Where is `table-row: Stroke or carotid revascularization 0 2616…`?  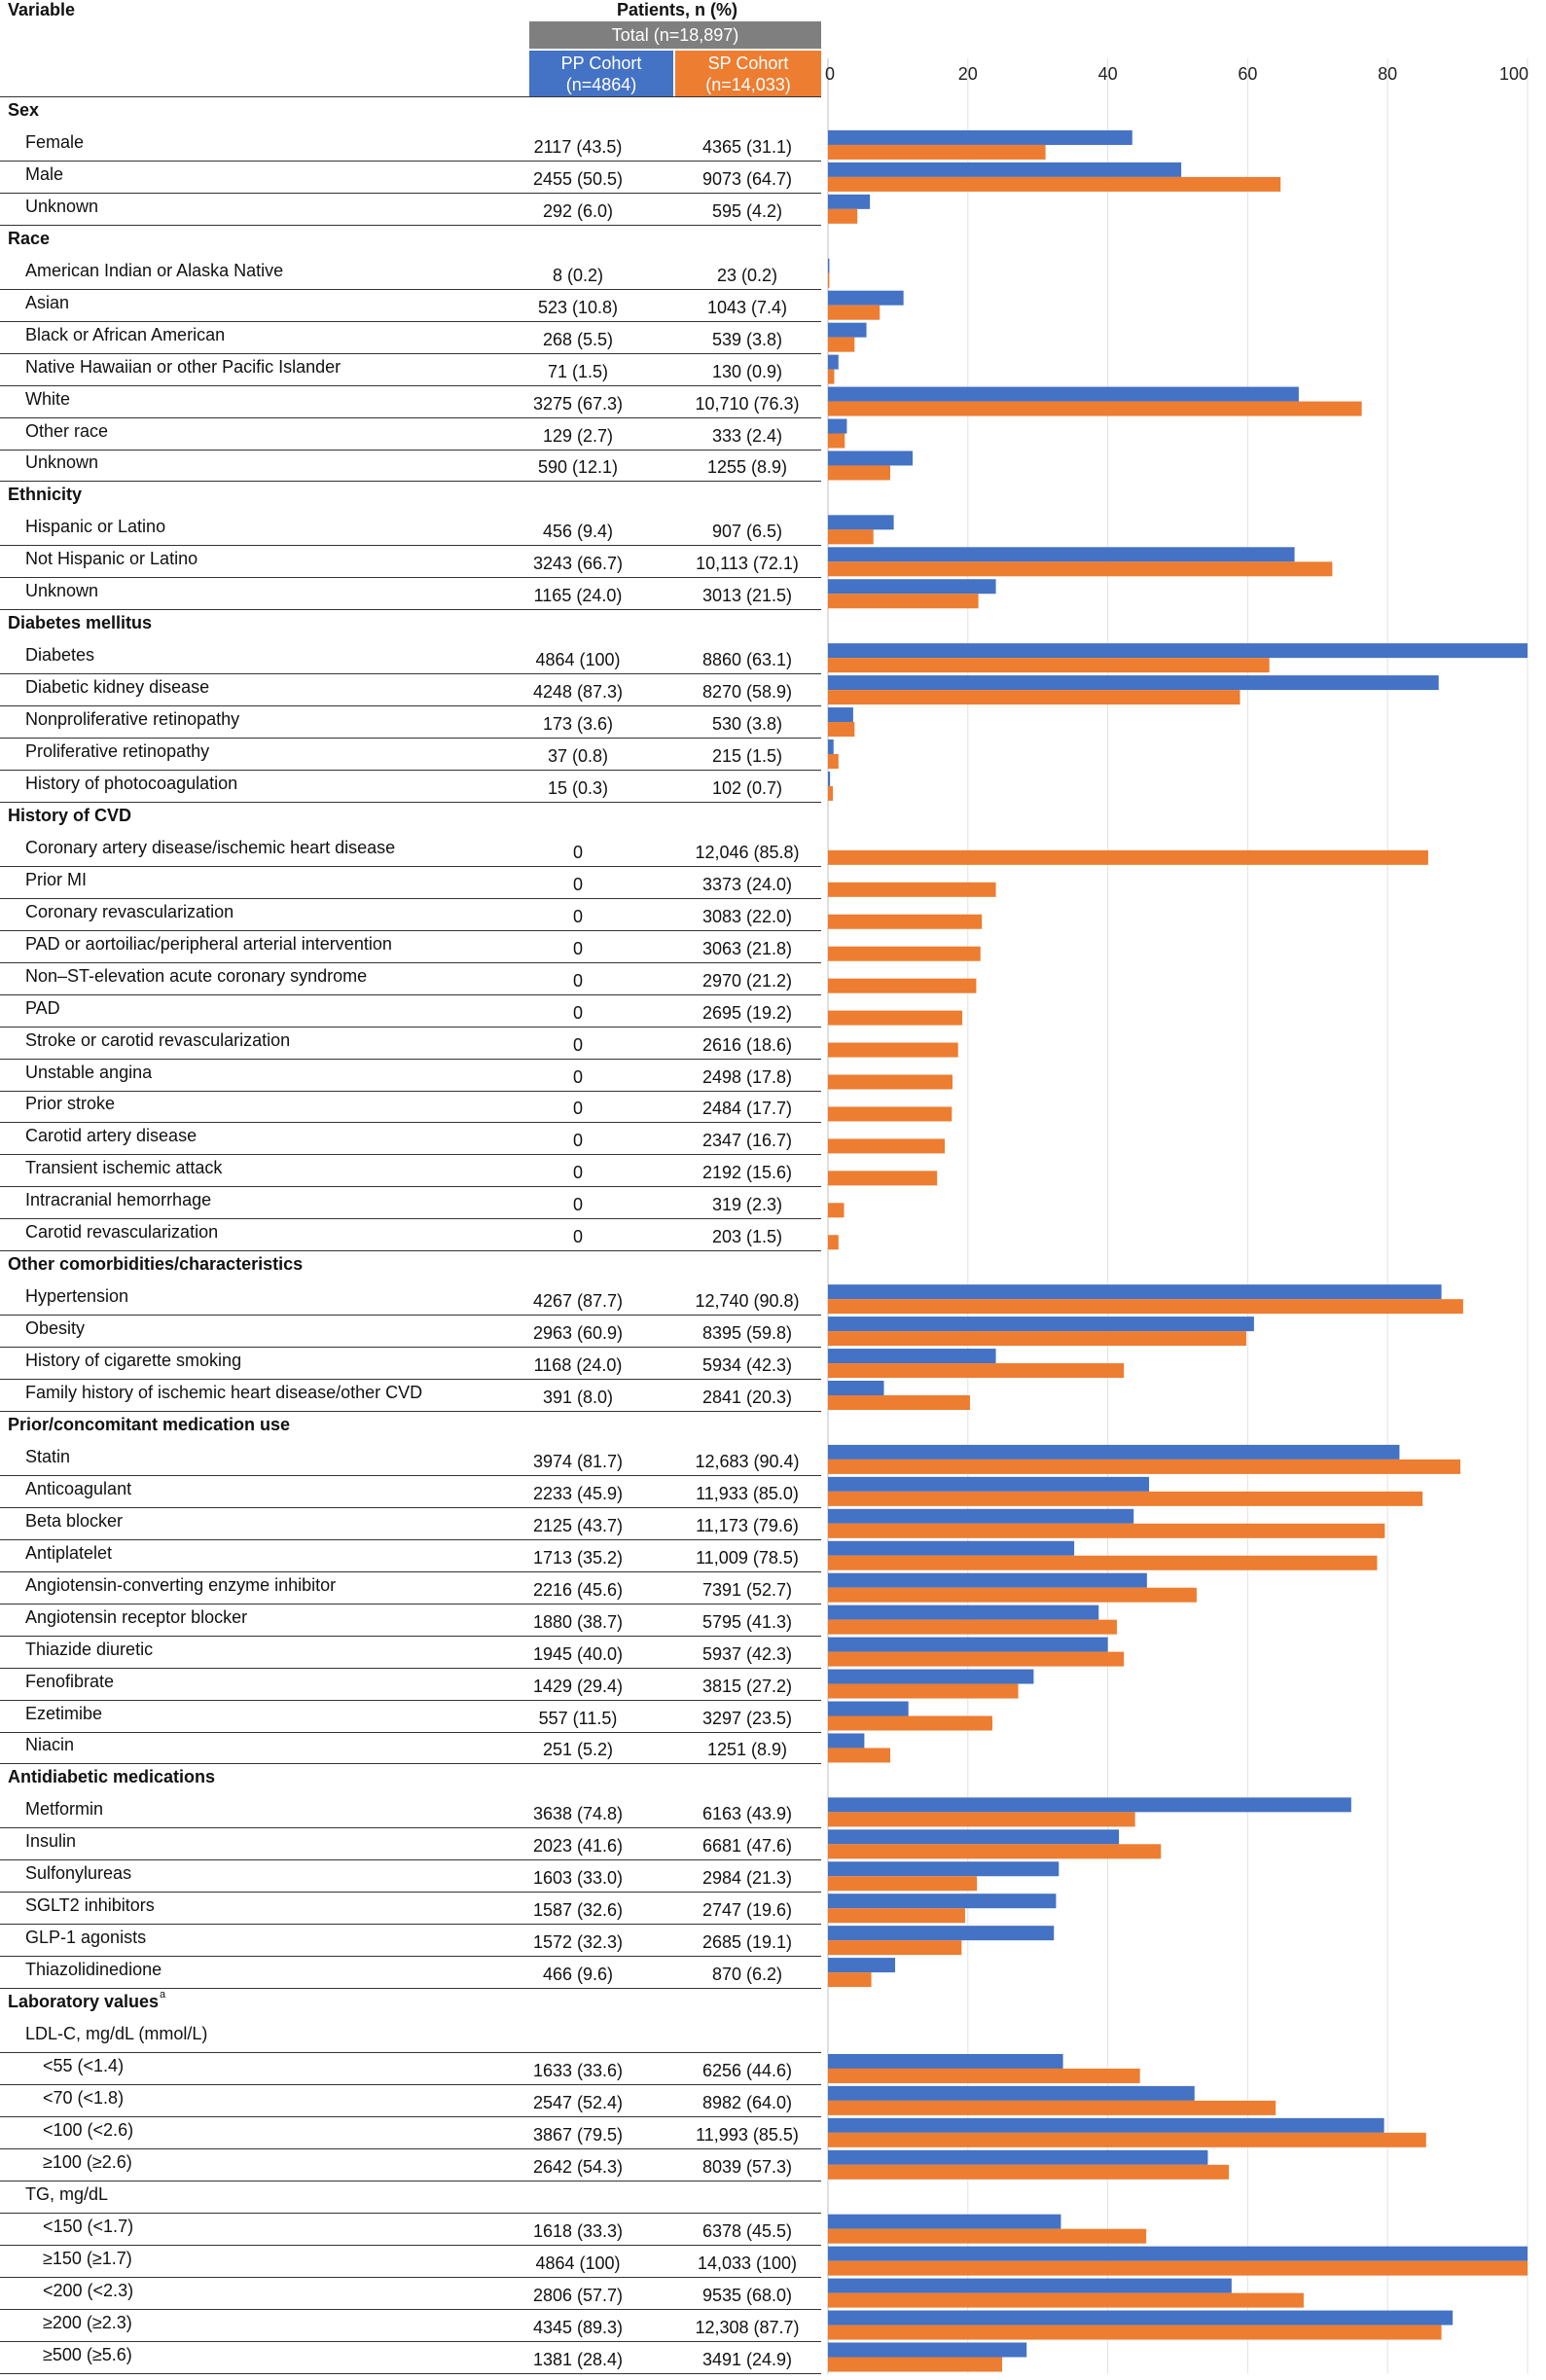 table-row: Stroke or carotid revascularization 0 2616… is located at coordinates (410, 1044).